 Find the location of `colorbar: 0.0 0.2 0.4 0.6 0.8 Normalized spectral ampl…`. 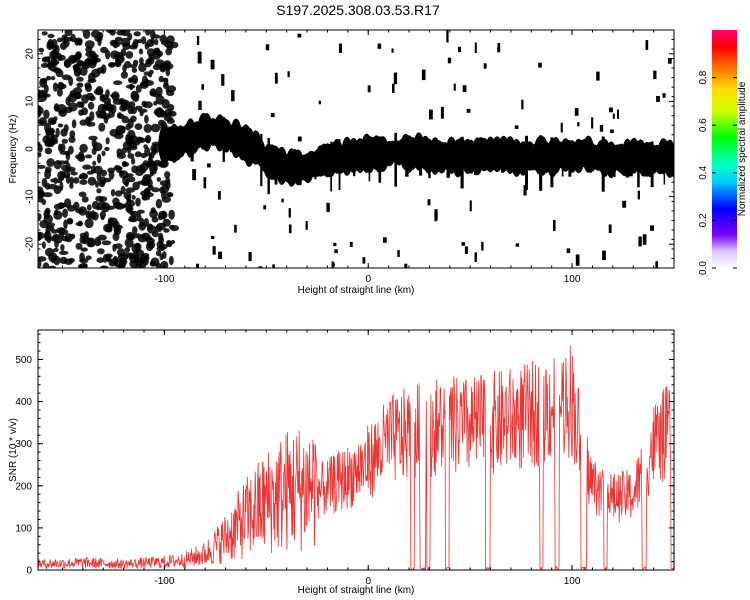

colorbar: 0.0 0.2 0.4 0.6 0.8 Normalized spectral ampl… is located at coordinates (723, 152).